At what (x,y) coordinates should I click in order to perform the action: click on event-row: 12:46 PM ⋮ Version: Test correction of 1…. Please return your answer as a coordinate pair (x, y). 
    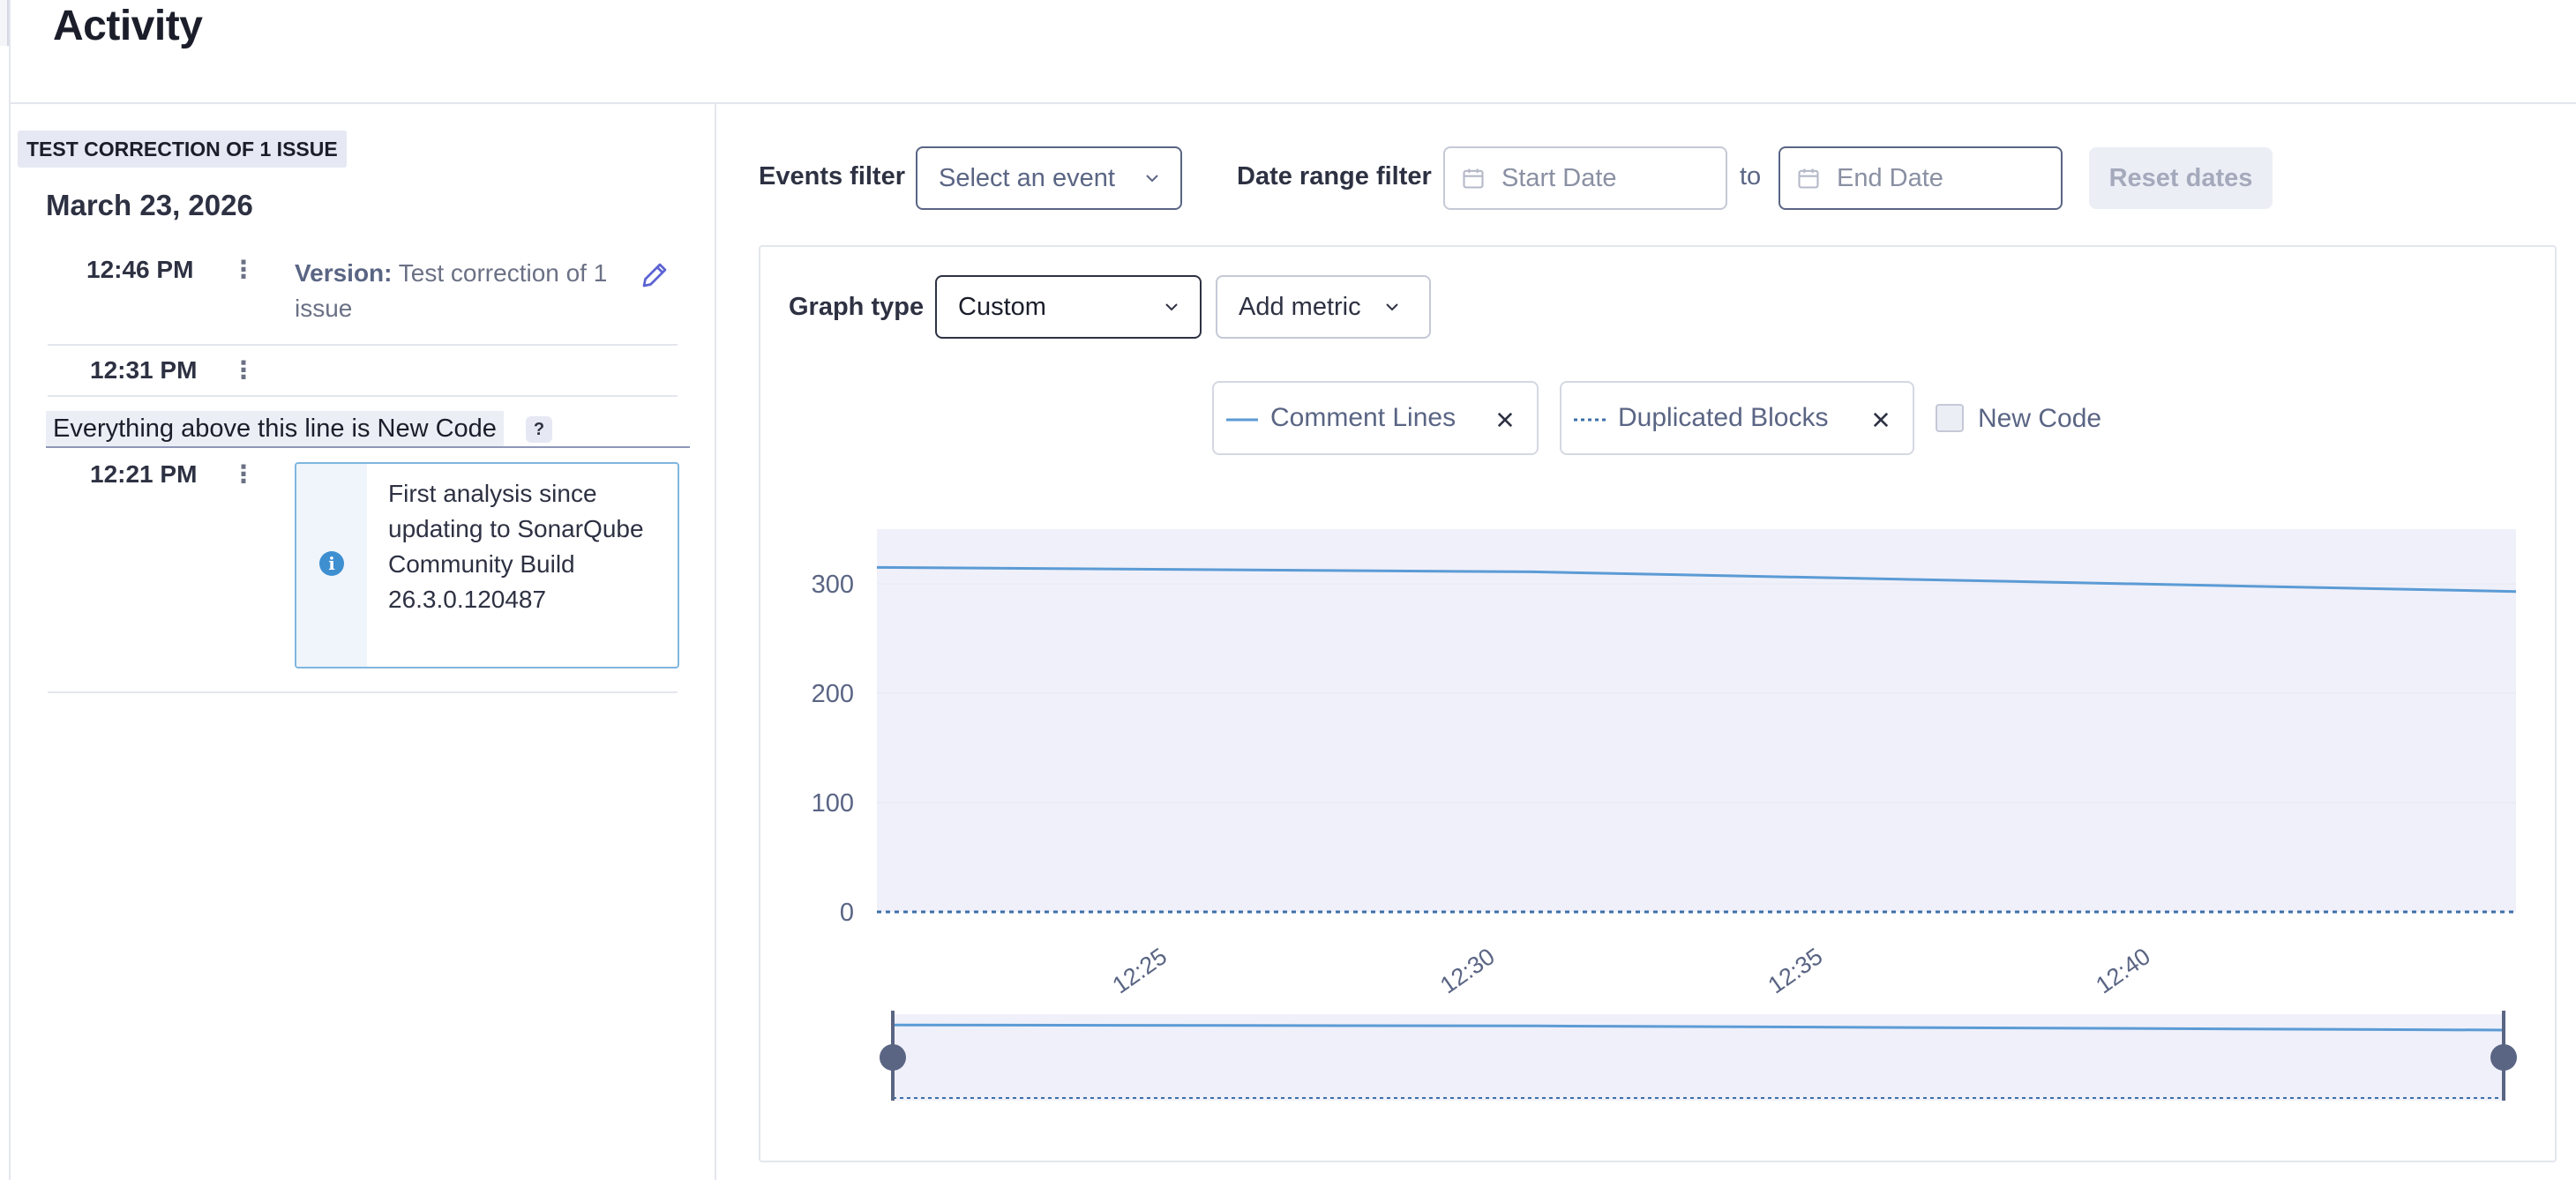
    Looking at the image, I should click on (363, 295).